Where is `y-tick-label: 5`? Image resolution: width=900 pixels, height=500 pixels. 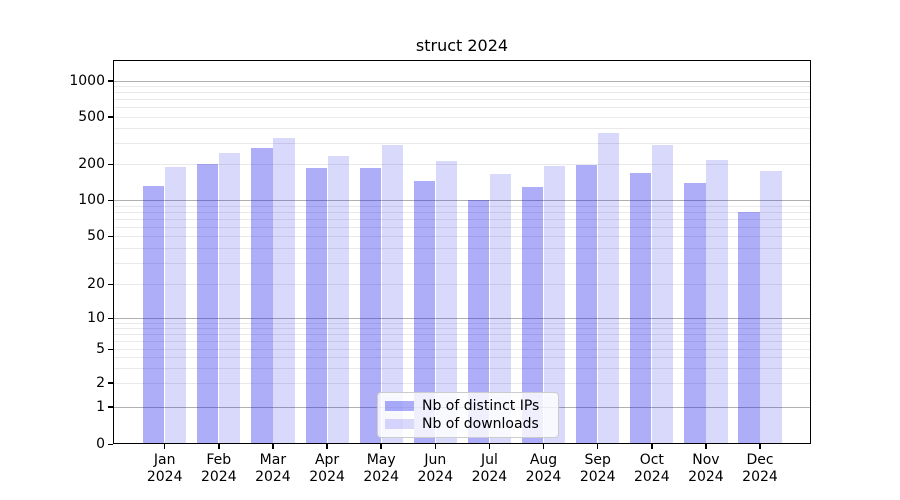 y-tick-label: 5 is located at coordinates (100, 349).